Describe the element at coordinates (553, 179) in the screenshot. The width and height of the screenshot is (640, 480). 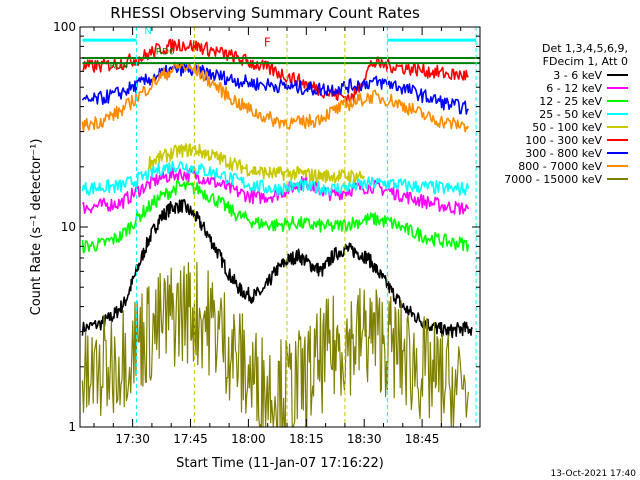
I see `legend-label-8: 7000 - 15000 keV` at that location.